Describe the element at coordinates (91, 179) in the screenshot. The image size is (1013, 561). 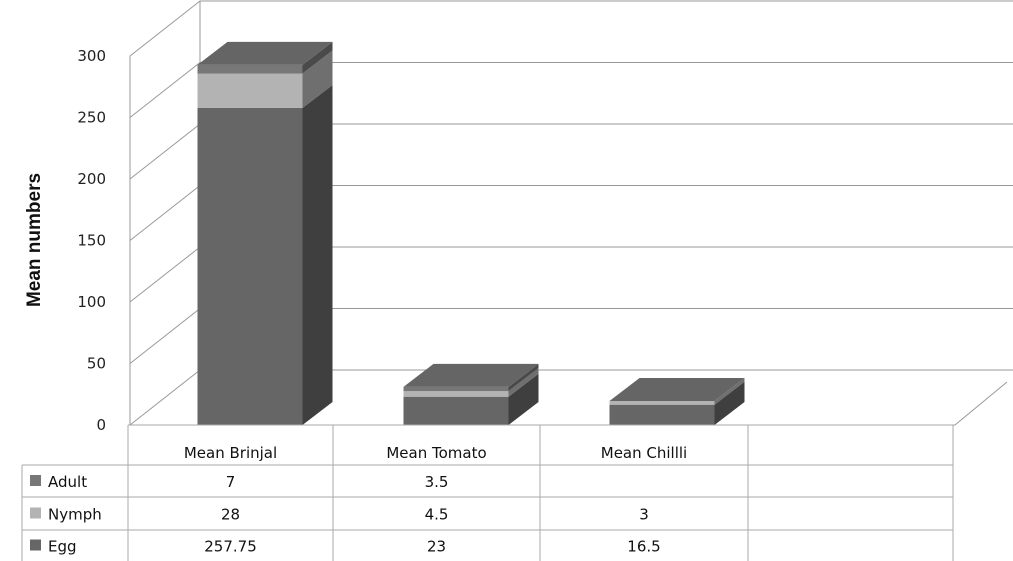
I see `y-tick-label: 200` at that location.